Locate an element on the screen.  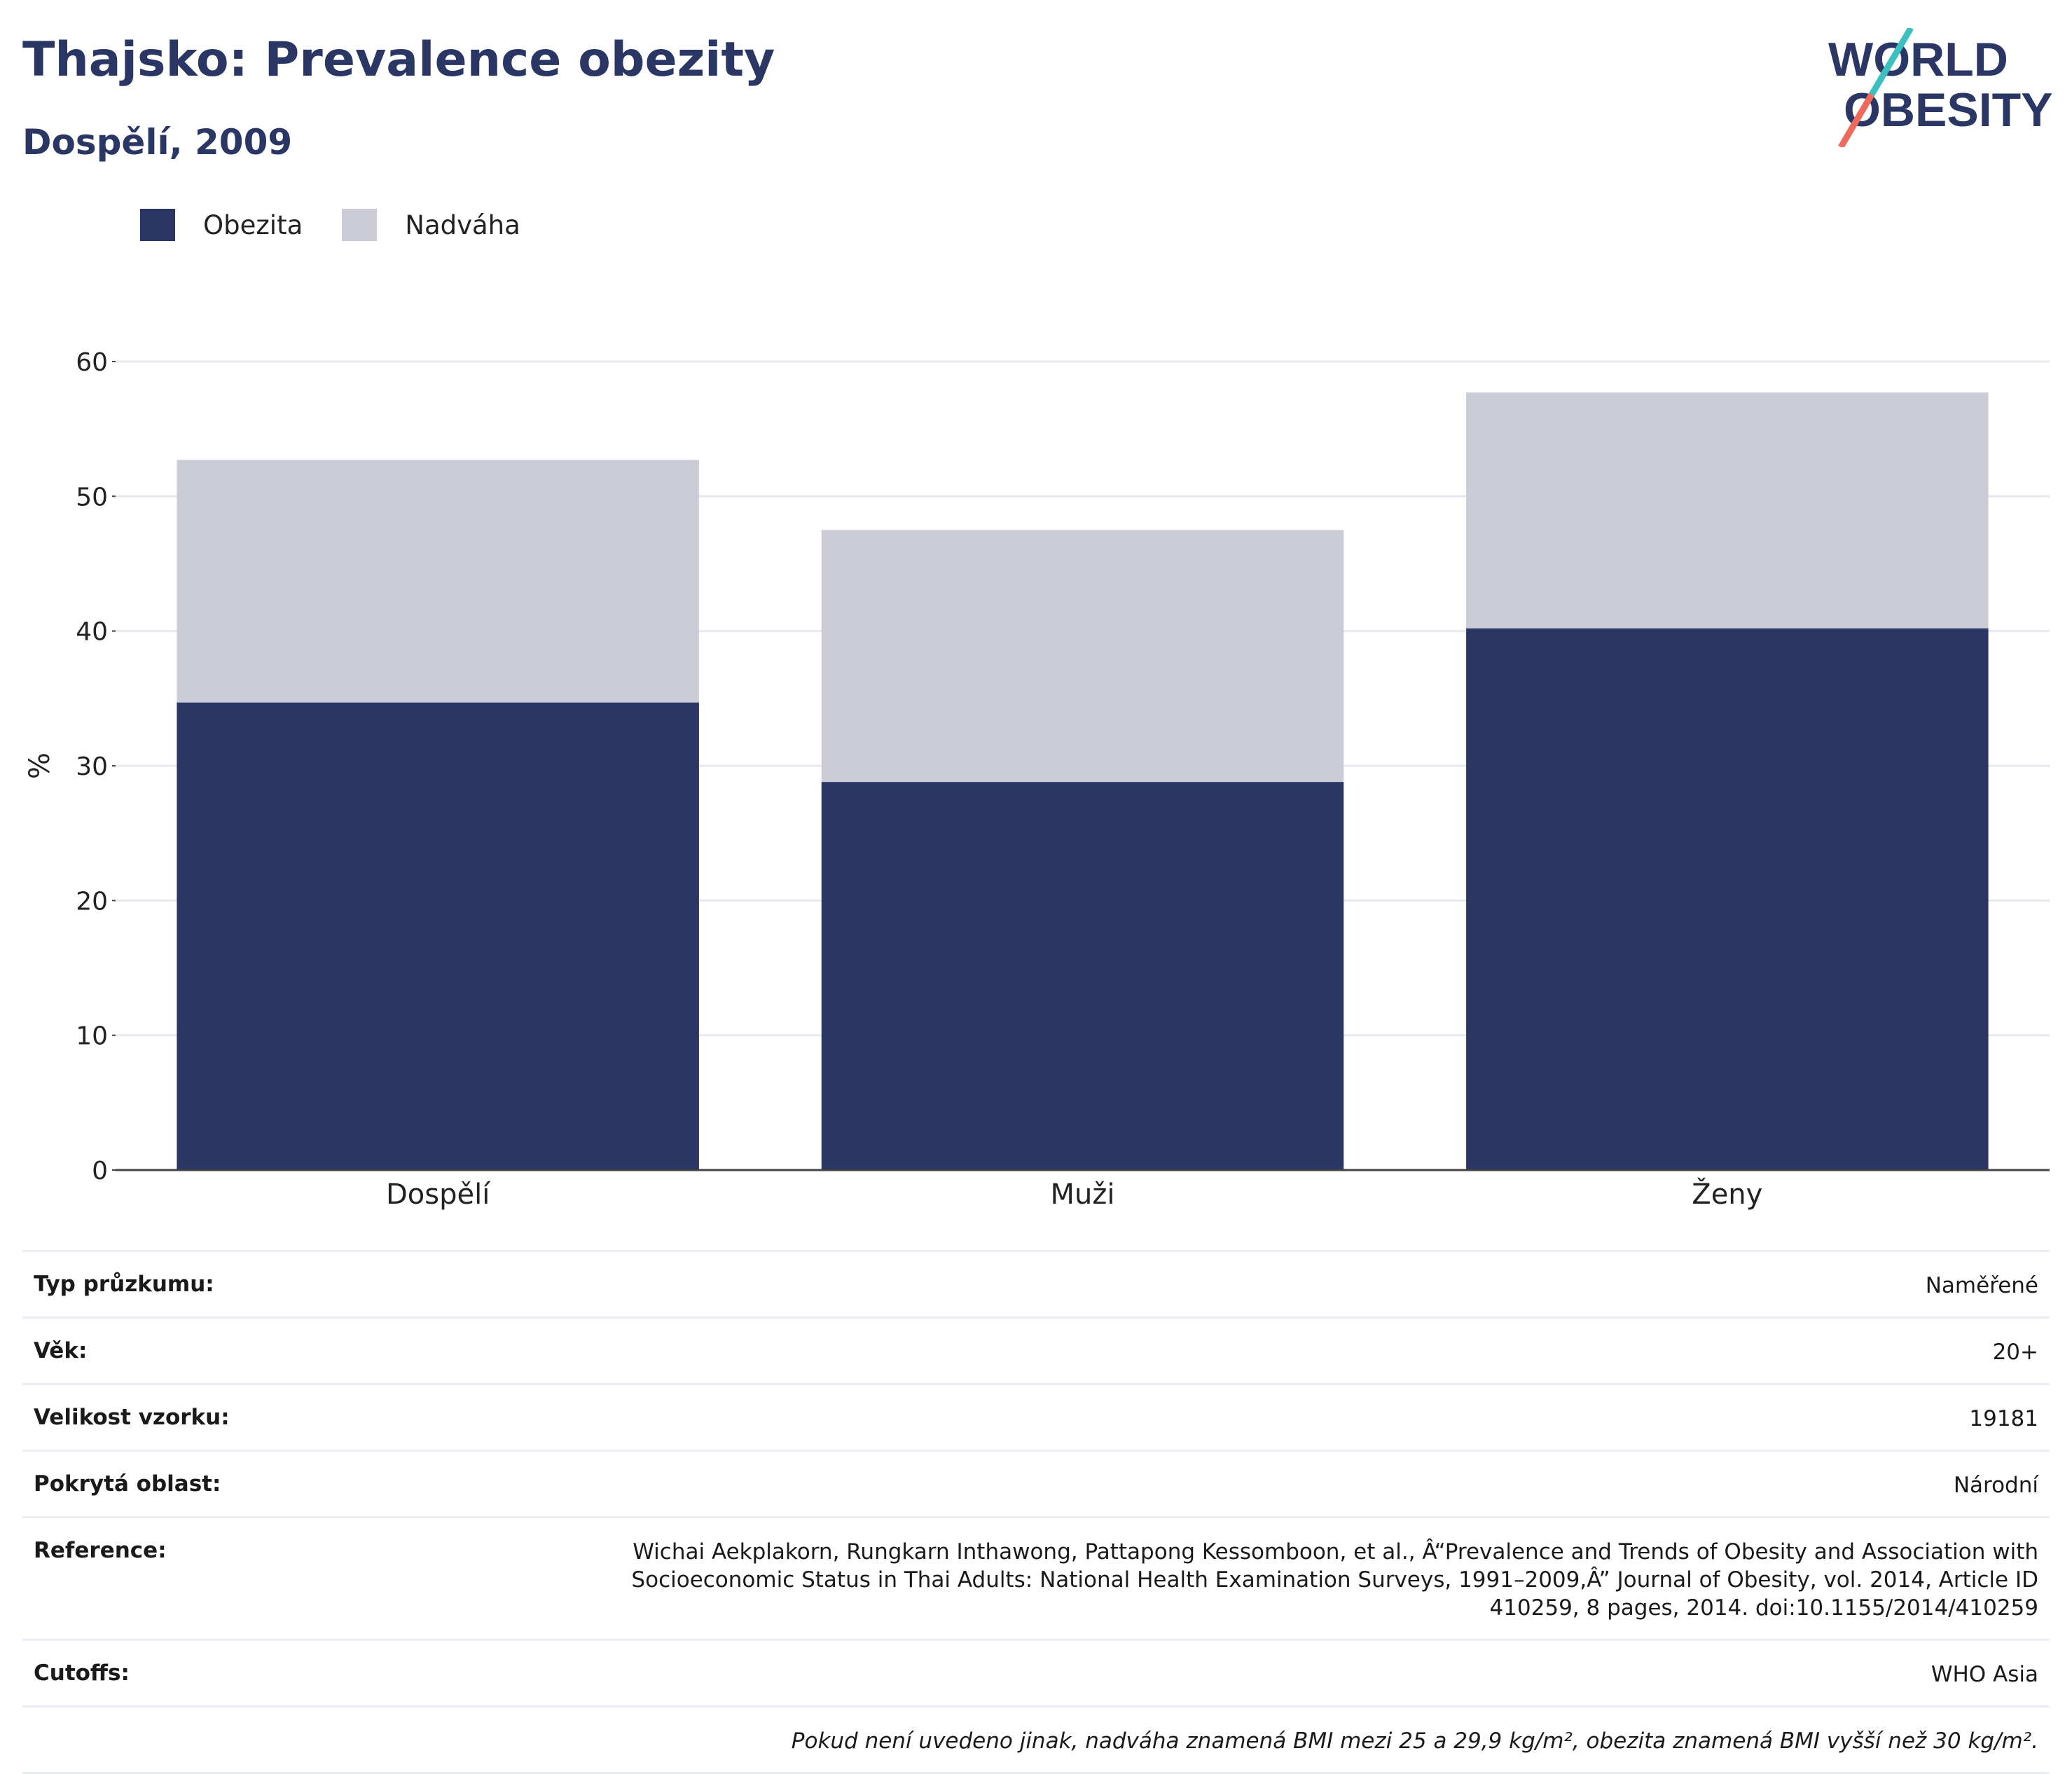
chart-title: Thajsko: Prevalence obezity is located at coordinates (399, 60).